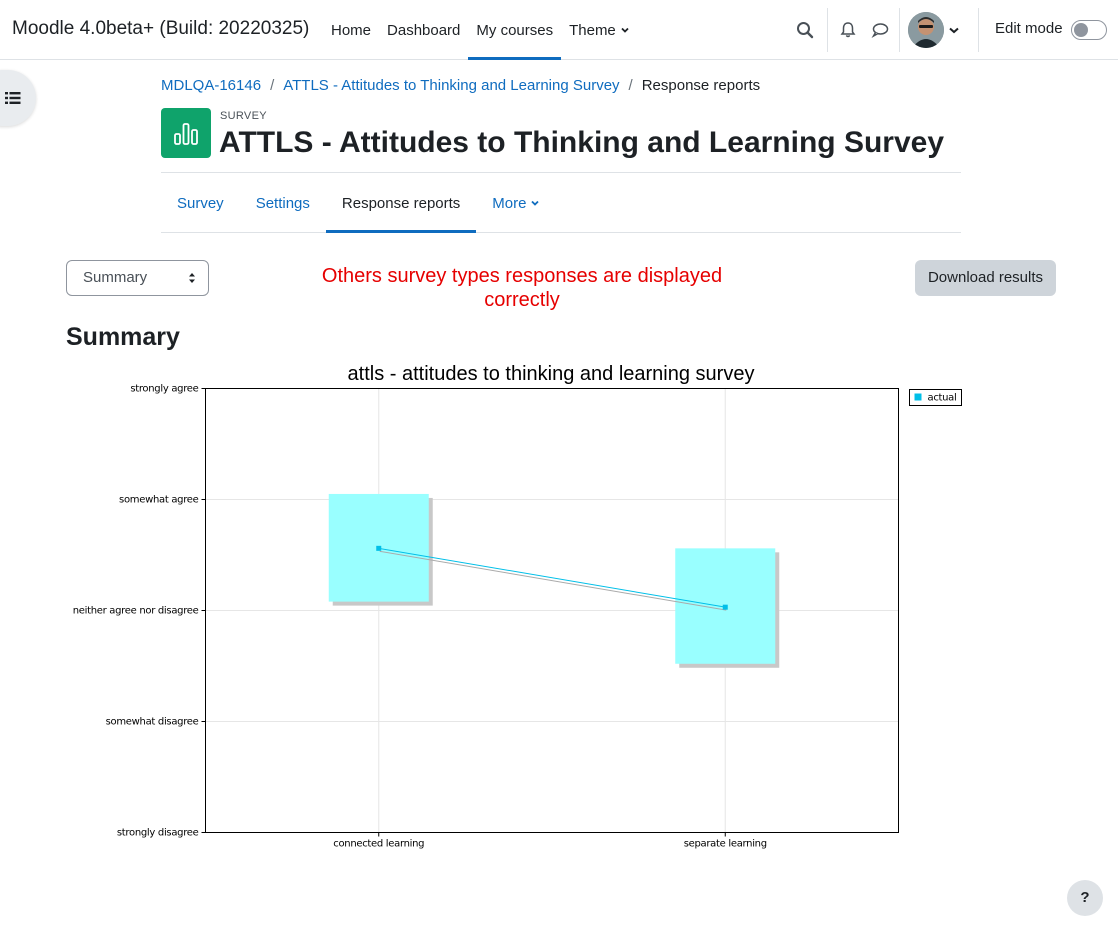 The width and height of the screenshot is (1118, 939). What do you see at coordinates (509, 203) in the screenshot?
I see `tab-more-label: More` at bounding box center [509, 203].